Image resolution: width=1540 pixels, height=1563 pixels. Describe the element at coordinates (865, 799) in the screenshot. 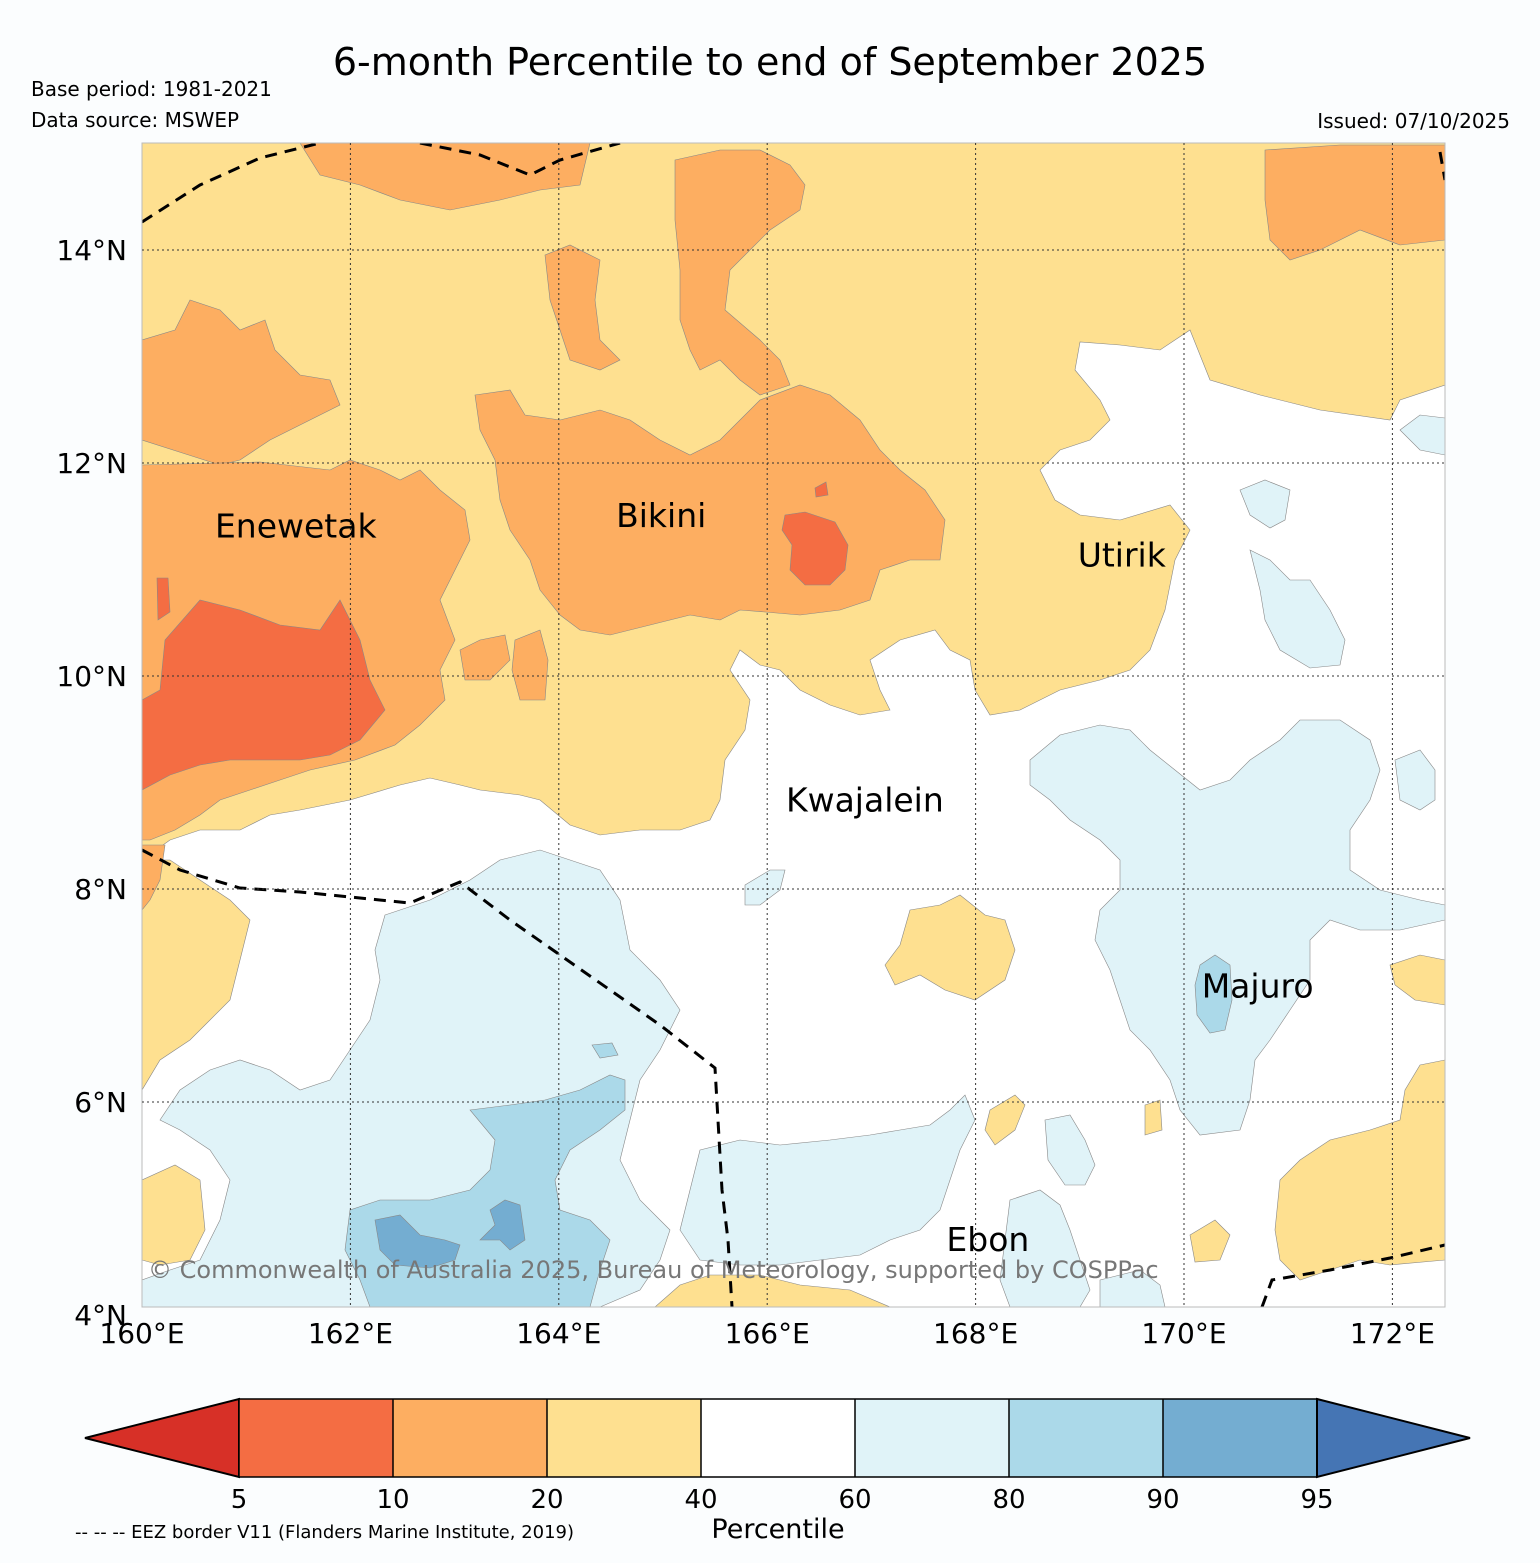

I see `place-label-kwajalein: Kwajalein` at that location.